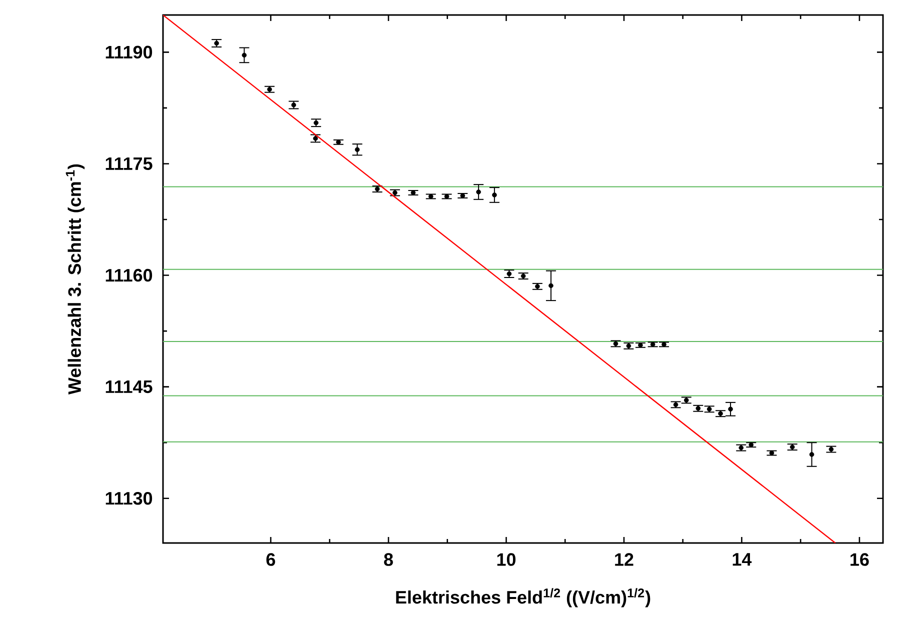 Image resolution: width=905 pixels, height=637 pixels. What do you see at coordinates (506, 559) in the screenshot?
I see `x-tick-label: 10` at bounding box center [506, 559].